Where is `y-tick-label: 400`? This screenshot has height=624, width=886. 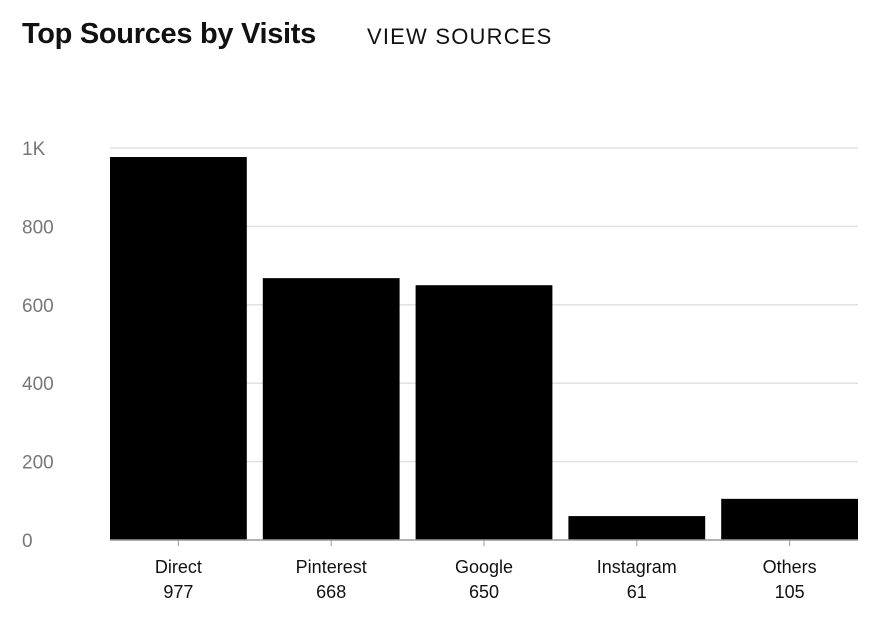
y-tick-label: 400 is located at coordinates (38, 384).